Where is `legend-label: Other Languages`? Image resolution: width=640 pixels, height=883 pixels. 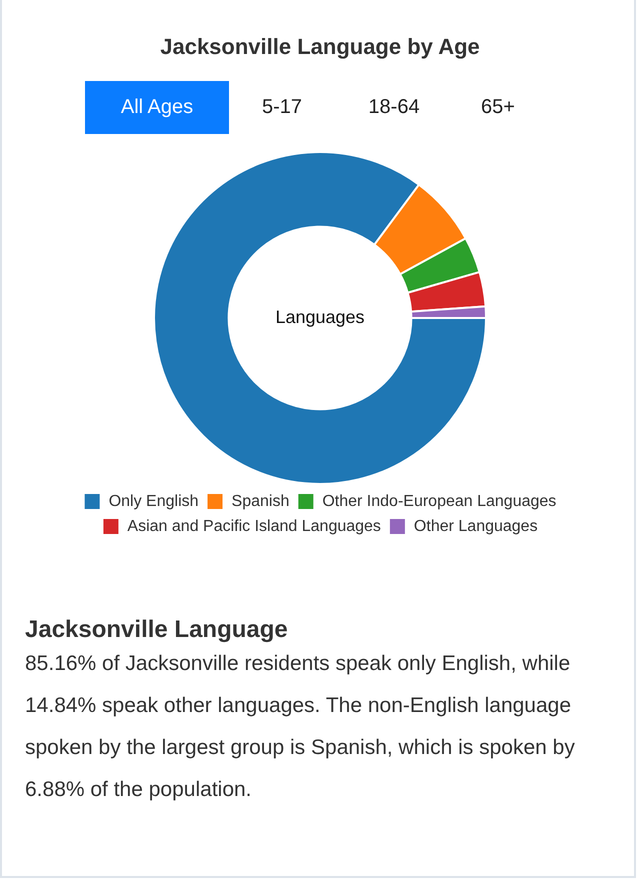
legend-label: Other Languages is located at coordinates (476, 526).